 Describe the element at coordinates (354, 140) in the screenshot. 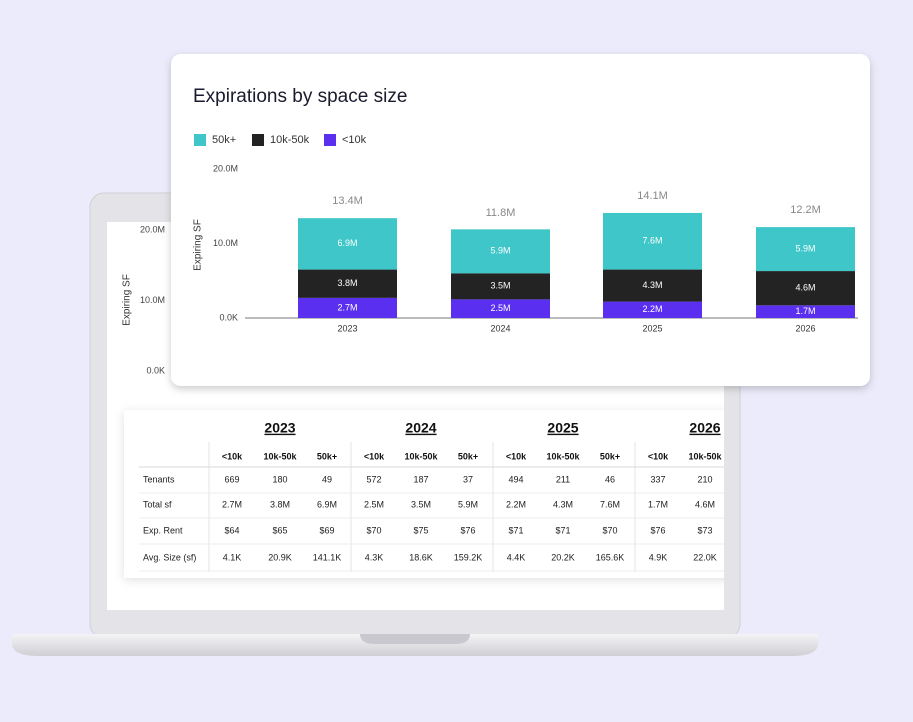

I see `legend-label: <10k` at that location.